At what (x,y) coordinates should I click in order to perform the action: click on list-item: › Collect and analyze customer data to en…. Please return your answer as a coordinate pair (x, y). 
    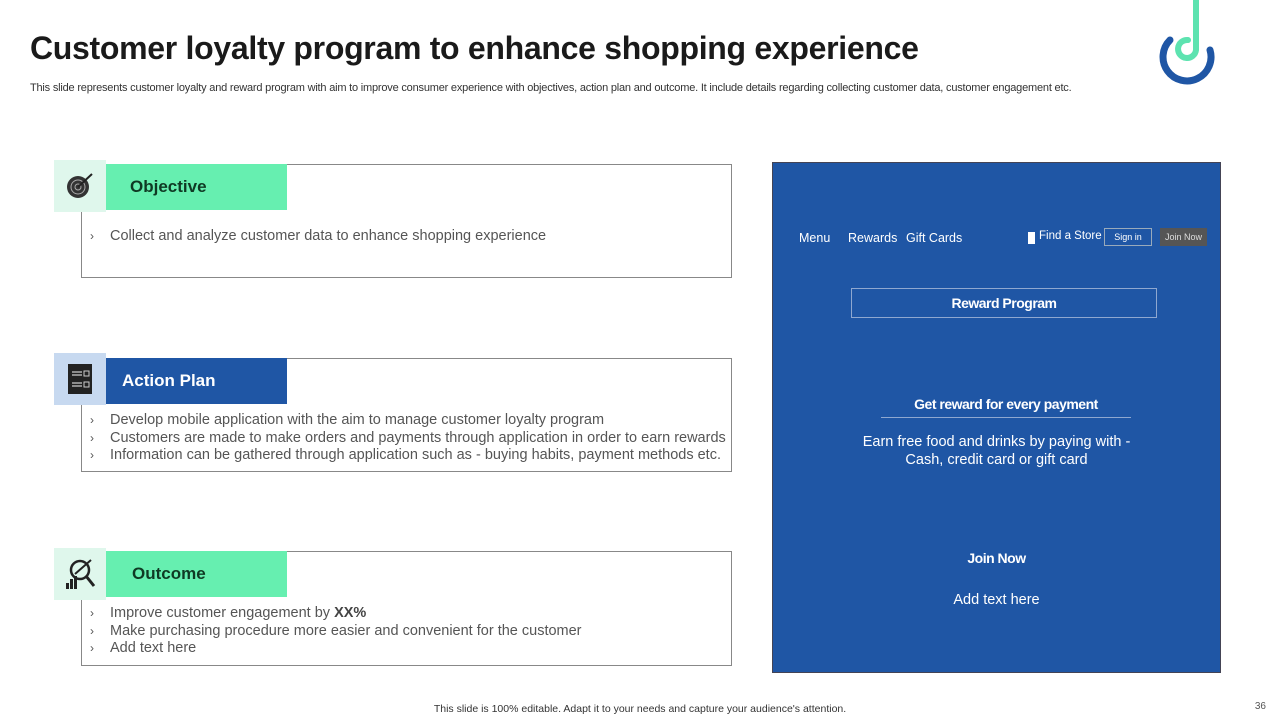
    Looking at the image, I should click on (318, 236).